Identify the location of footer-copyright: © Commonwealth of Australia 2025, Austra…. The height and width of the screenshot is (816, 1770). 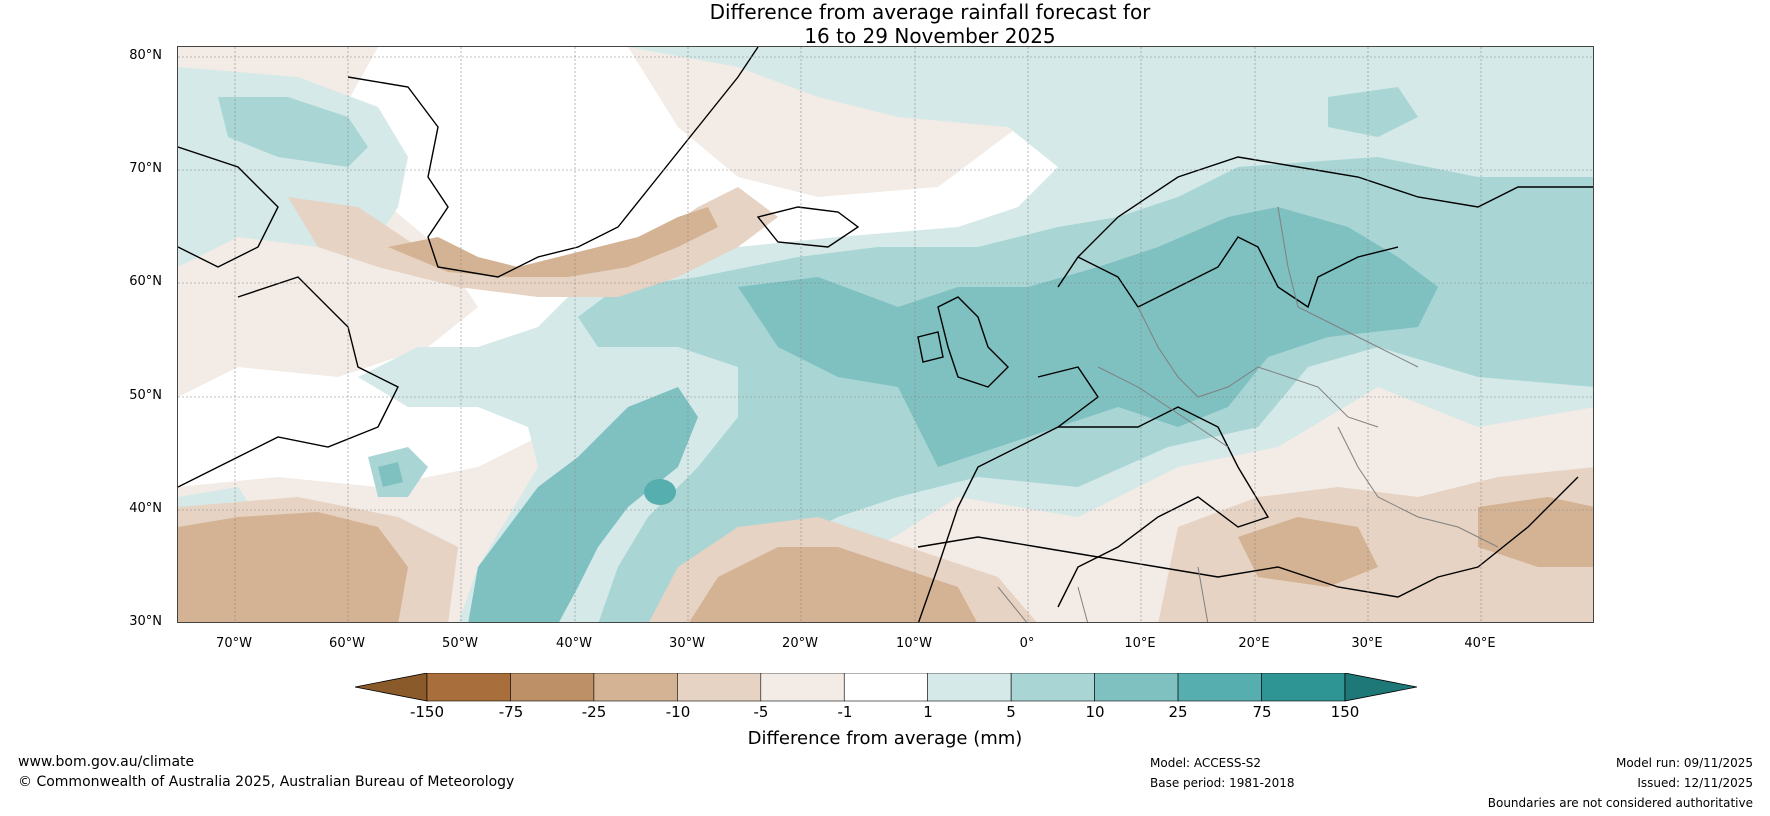
(266, 782).